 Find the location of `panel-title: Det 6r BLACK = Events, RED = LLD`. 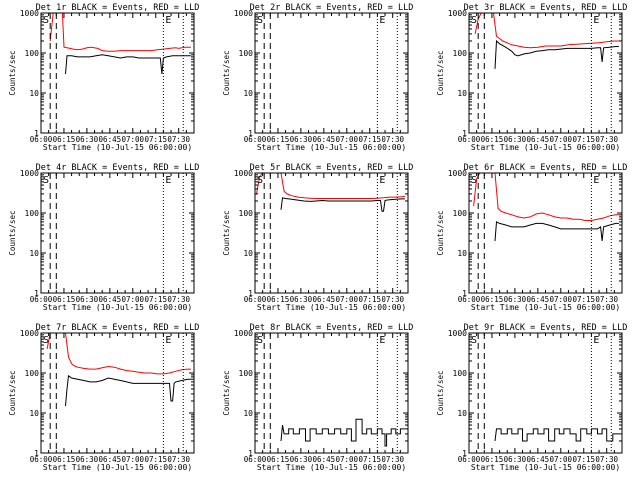

panel-title: Det 6r BLACK = Events, RED = LLD is located at coordinates (546, 168).